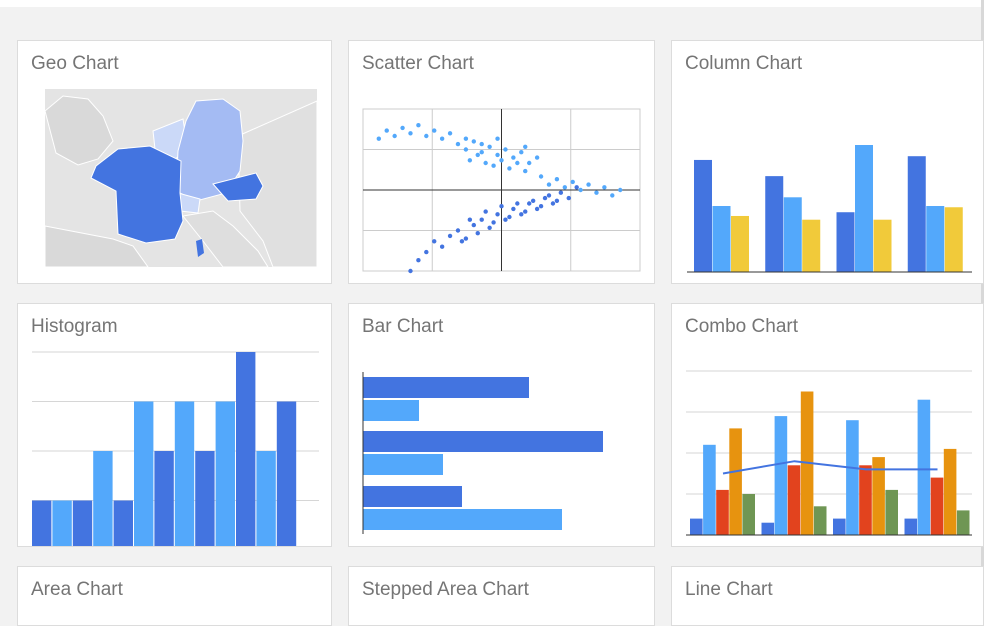 The width and height of the screenshot is (984, 626). Describe the element at coordinates (501, 162) in the screenshot. I see `scatter-chart-card: Scatter Chart` at that location.